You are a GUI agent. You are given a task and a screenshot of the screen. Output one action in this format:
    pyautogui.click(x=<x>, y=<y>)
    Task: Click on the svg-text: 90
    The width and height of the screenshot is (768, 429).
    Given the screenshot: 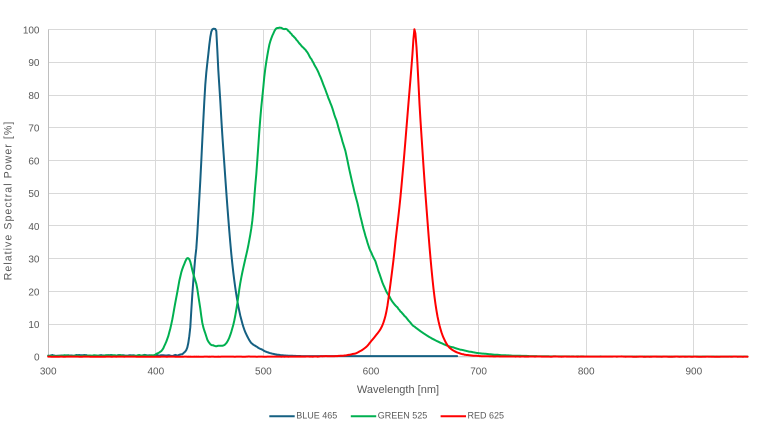 What is the action you would take?
    pyautogui.click(x=34, y=63)
    